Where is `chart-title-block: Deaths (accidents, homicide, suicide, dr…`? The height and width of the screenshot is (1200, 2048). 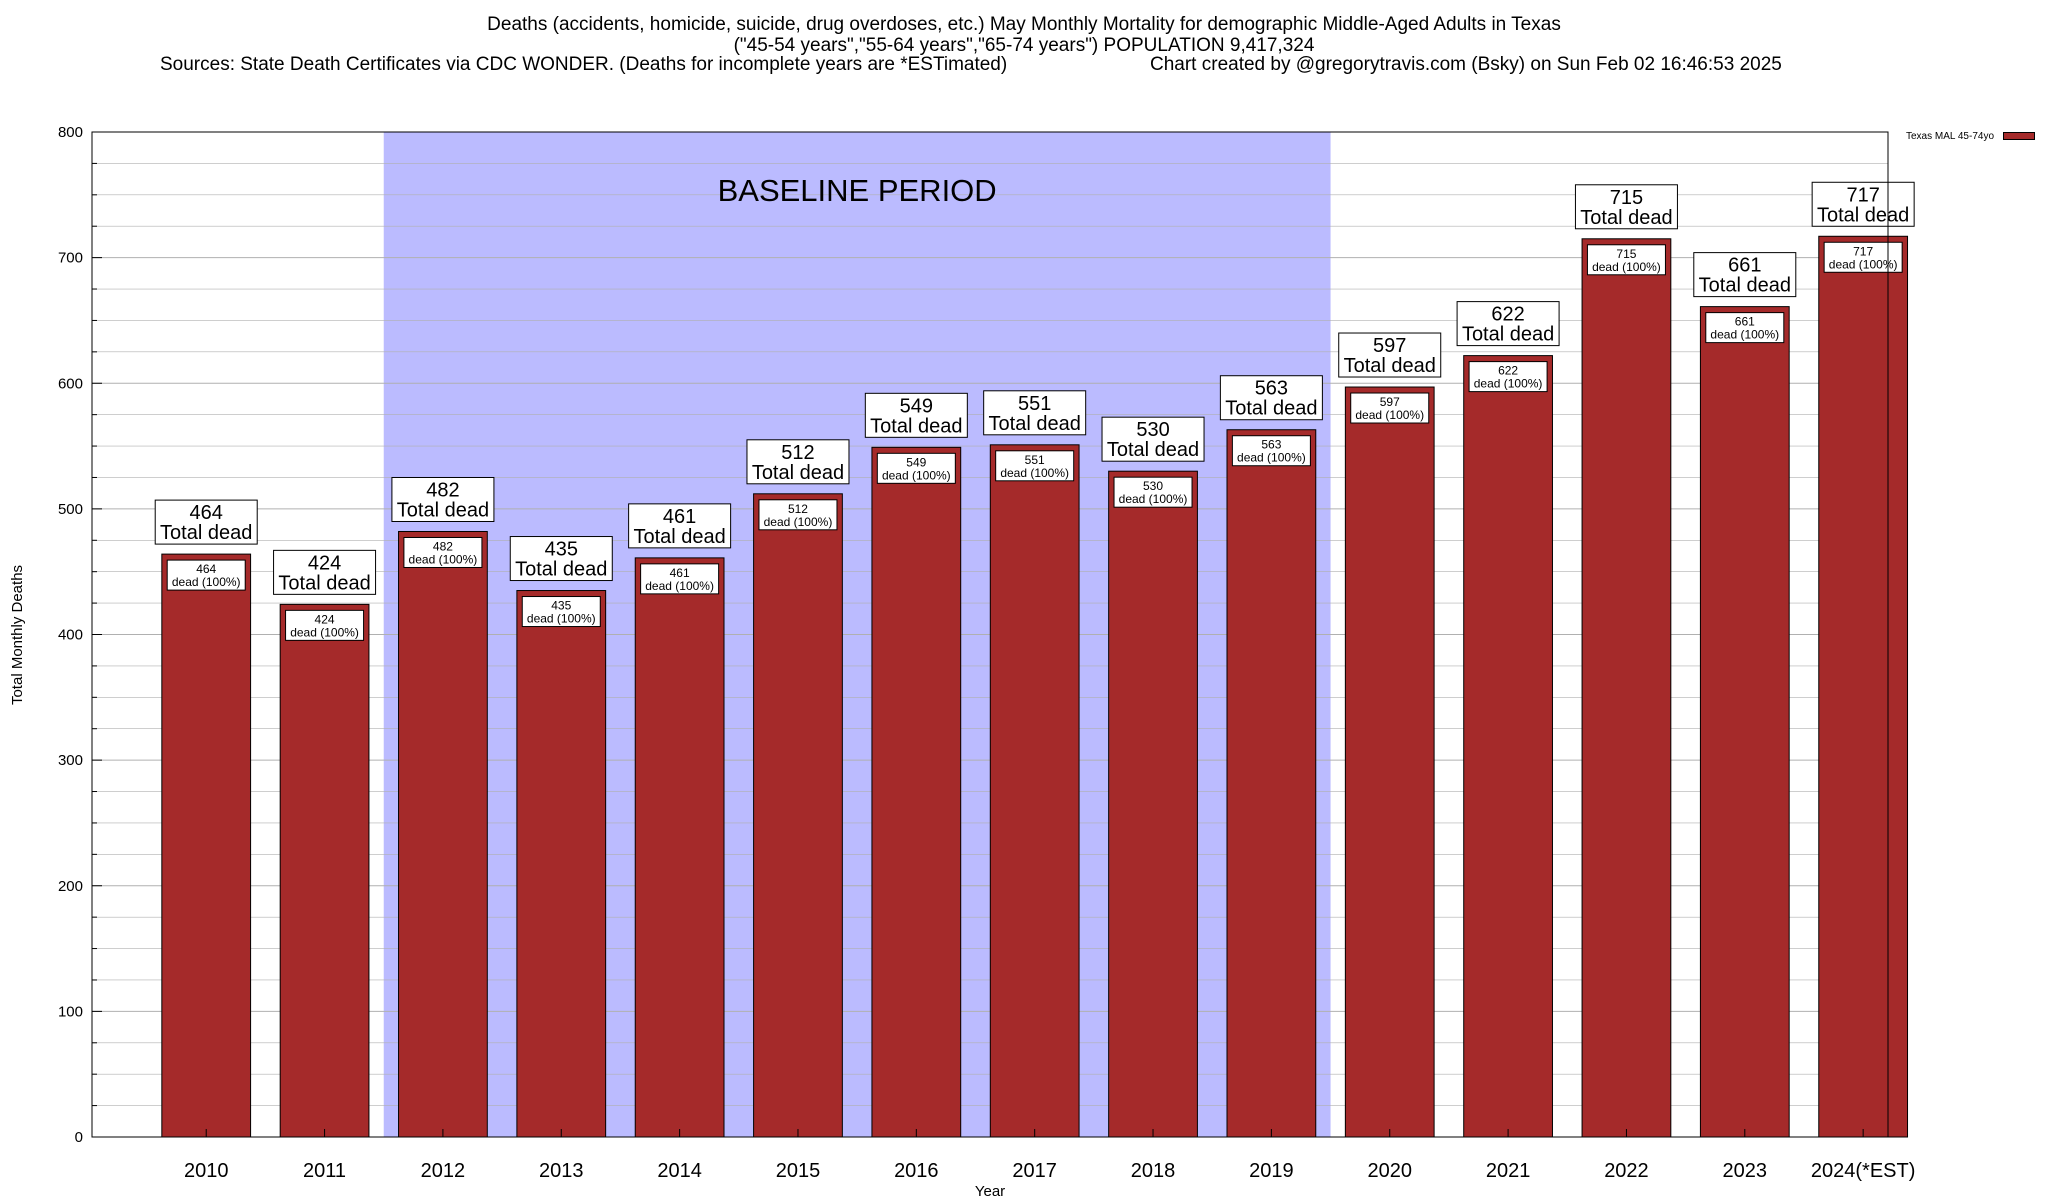 chart-title-block: Deaths (accidents, homicide, suicide, dr… is located at coordinates (1024, 35).